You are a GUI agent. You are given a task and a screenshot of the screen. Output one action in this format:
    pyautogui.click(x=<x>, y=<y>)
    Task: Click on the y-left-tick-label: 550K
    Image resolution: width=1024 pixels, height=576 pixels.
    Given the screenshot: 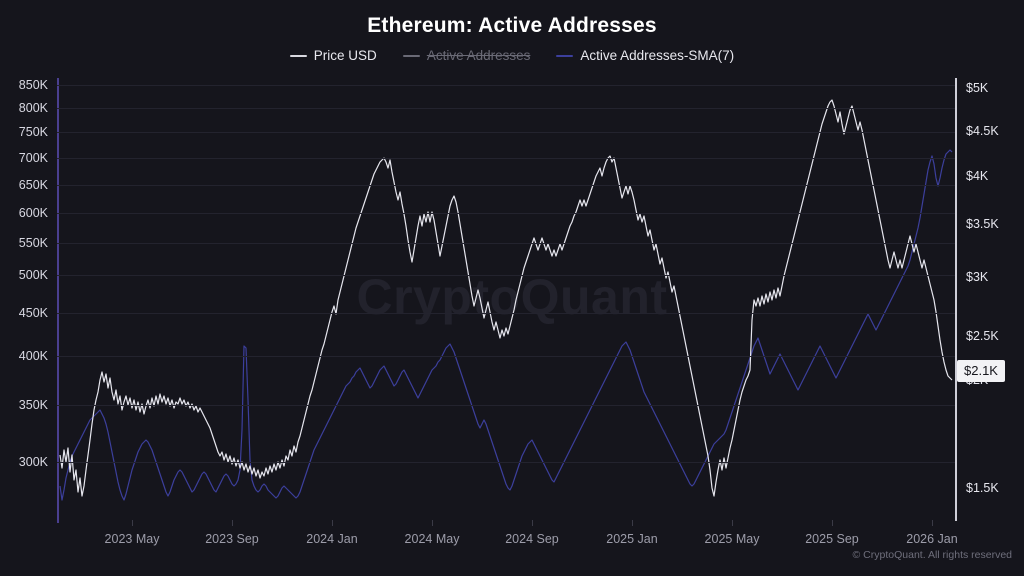 What is the action you would take?
    pyautogui.click(x=33, y=243)
    